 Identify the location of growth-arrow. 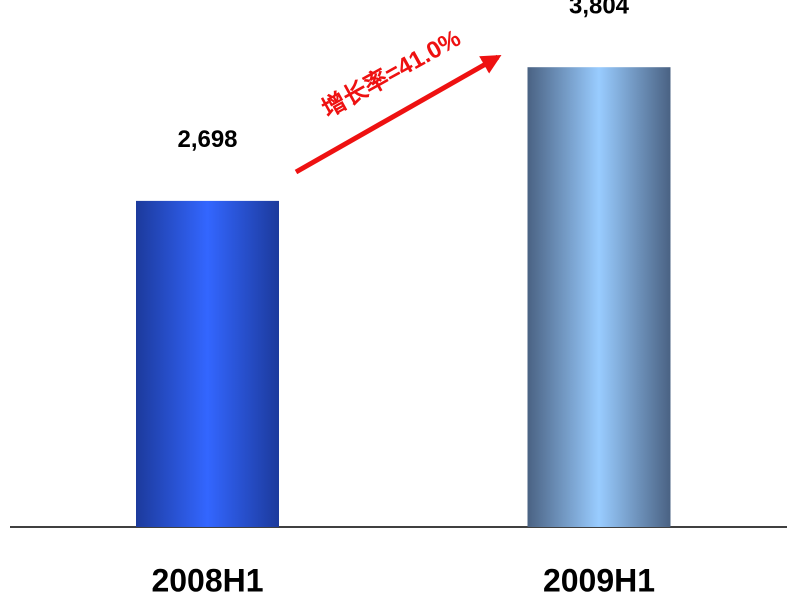
(398, 114).